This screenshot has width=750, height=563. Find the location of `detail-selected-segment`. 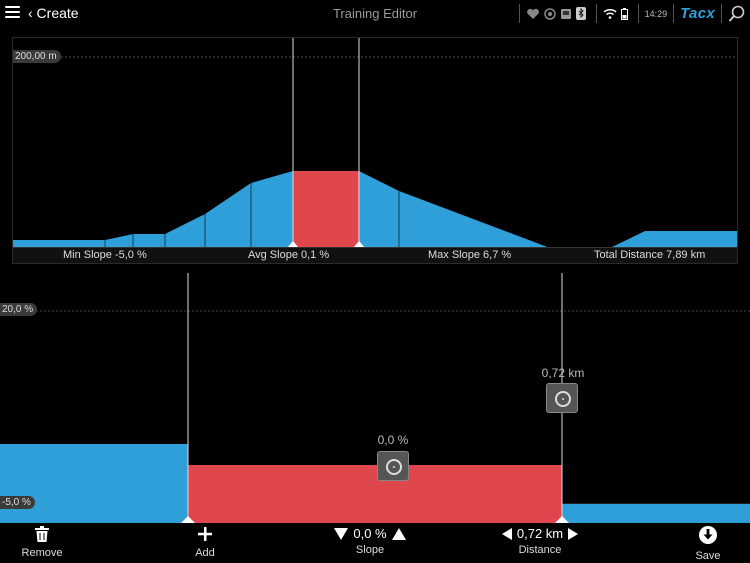

detail-selected-segment is located at coordinates (375, 494).